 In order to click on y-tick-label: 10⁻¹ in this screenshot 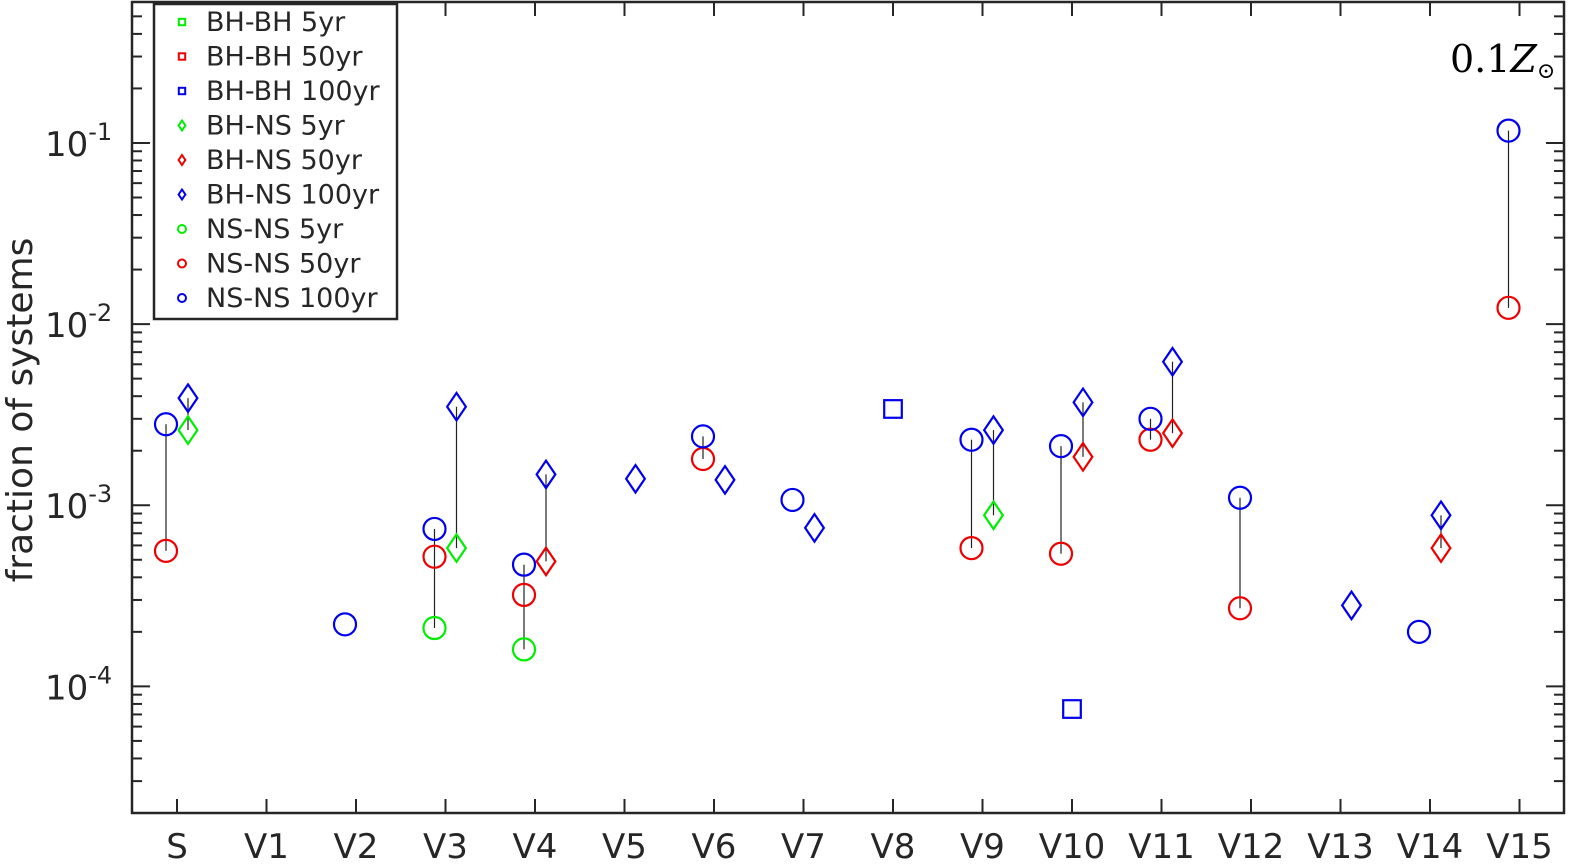, I will do `click(78, 141)`.